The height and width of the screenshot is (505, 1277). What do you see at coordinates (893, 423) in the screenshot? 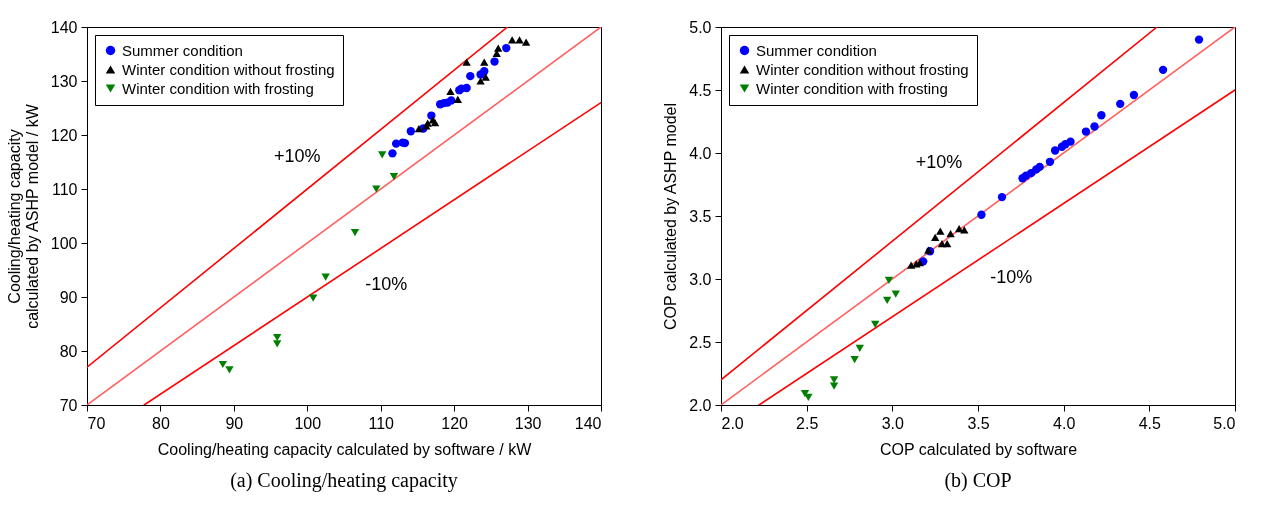
I see `x-tick-label: 3.0` at bounding box center [893, 423].